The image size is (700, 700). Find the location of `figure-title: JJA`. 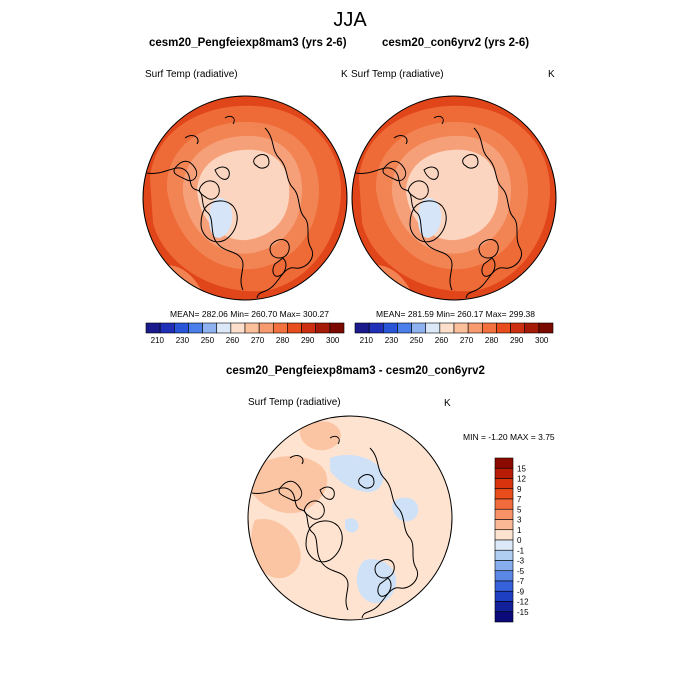

figure-title: JJA is located at coordinates (350, 20).